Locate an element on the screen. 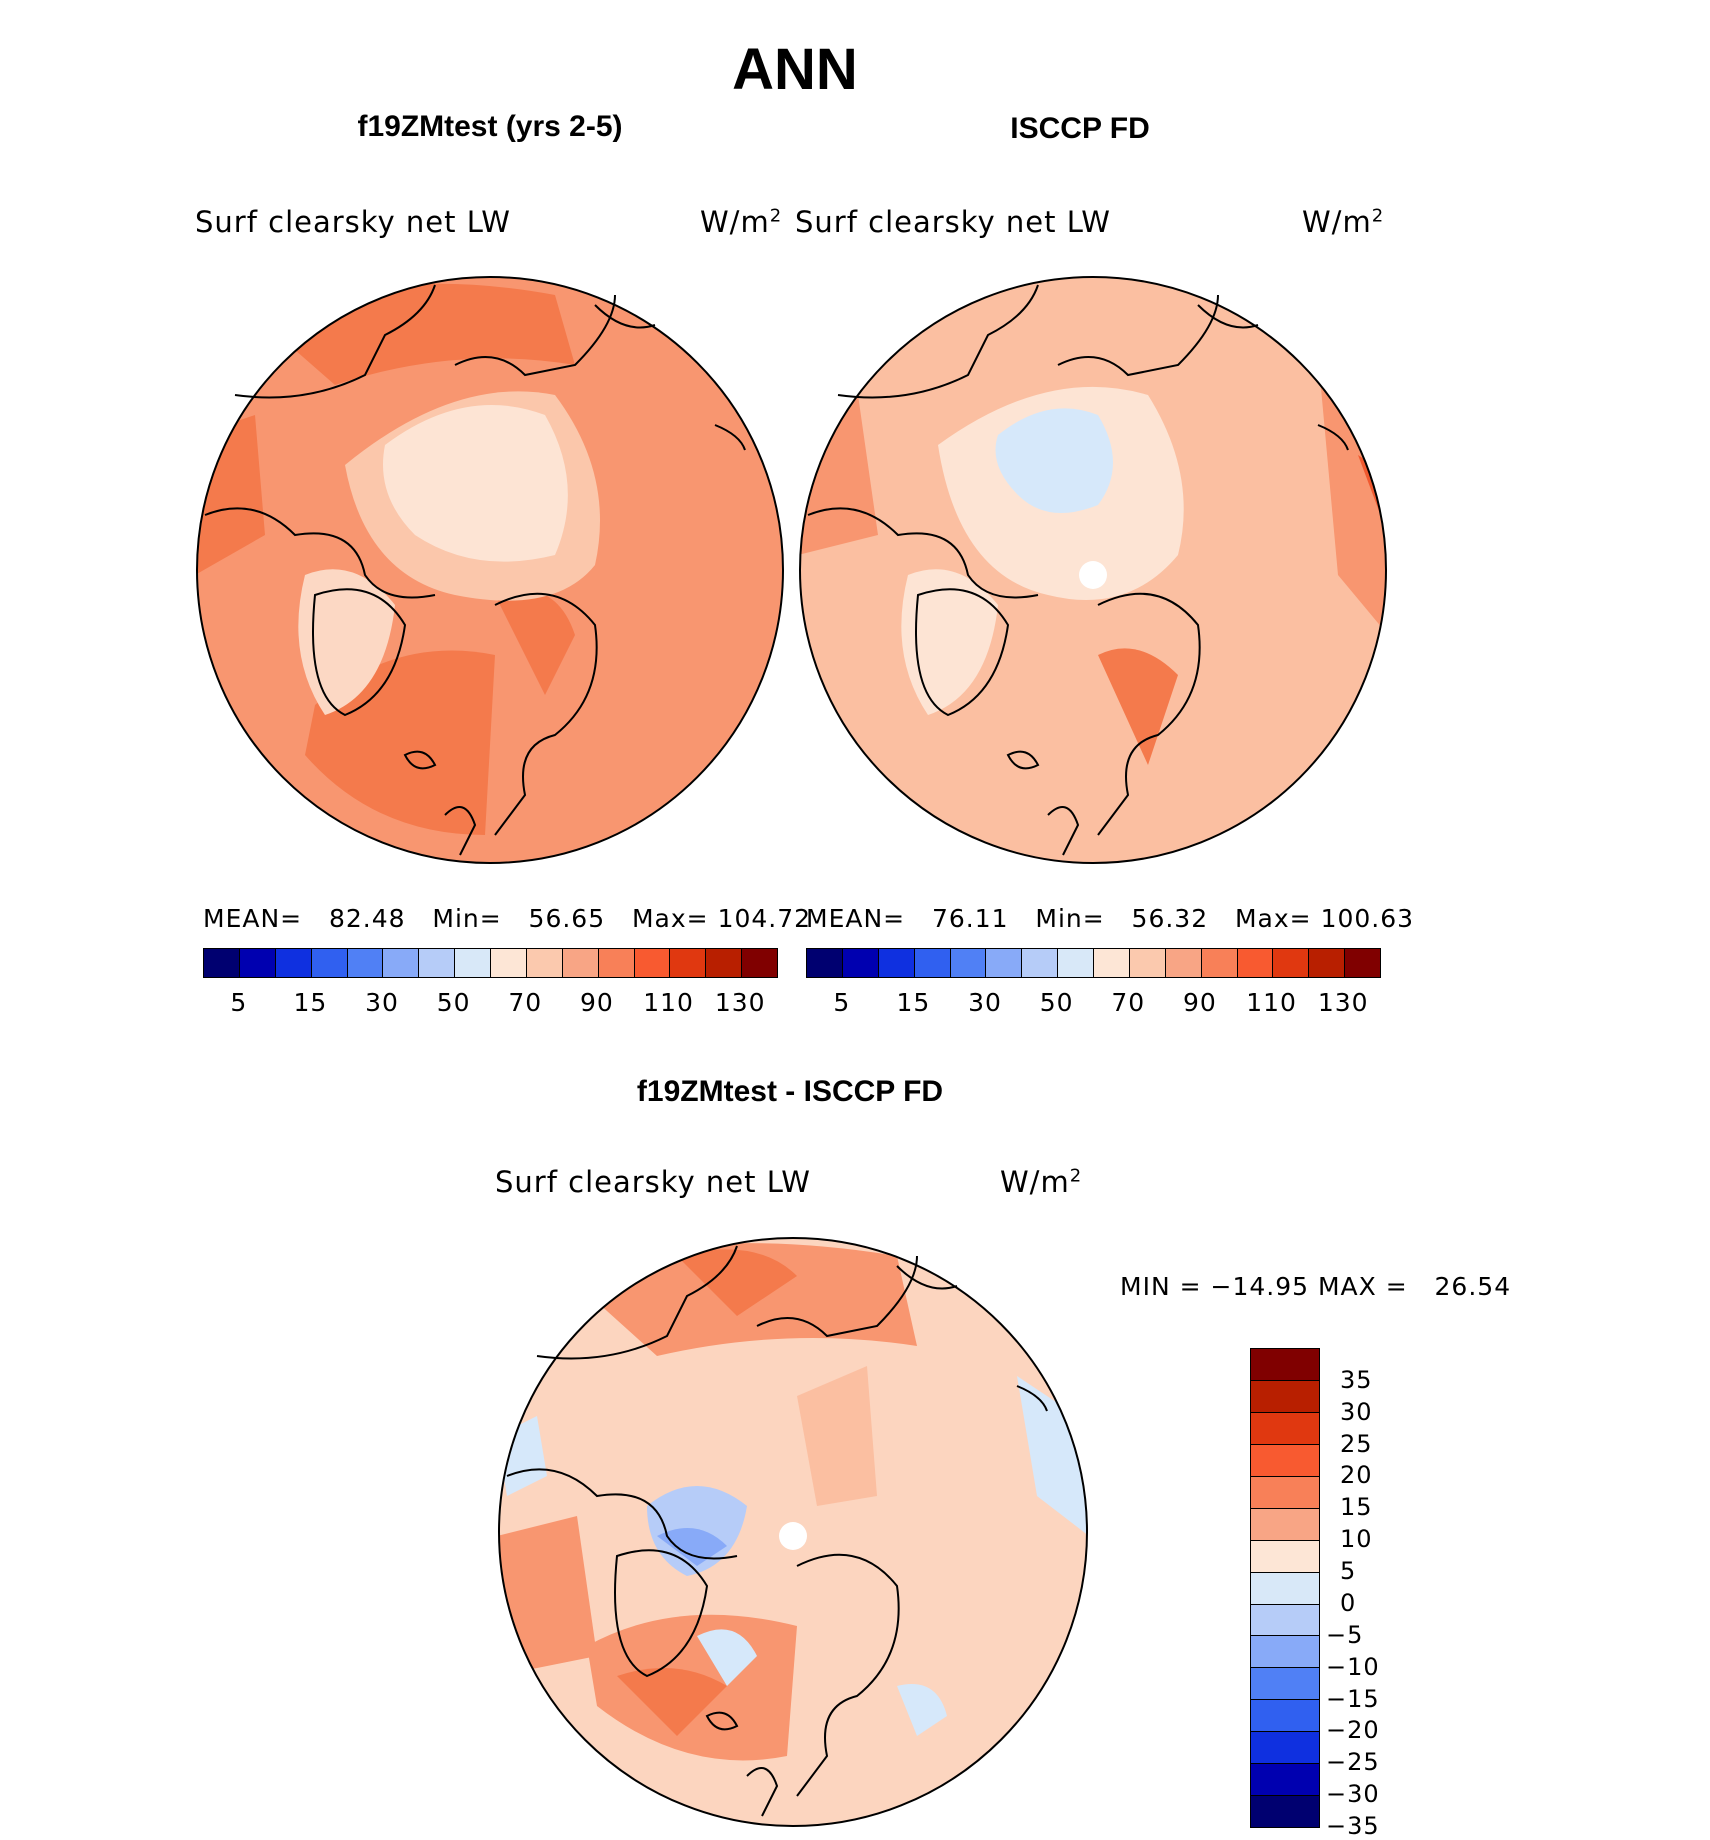 This screenshot has width=1710, height=1840. panel-2-units: W/m2 is located at coordinates (1343, 222).